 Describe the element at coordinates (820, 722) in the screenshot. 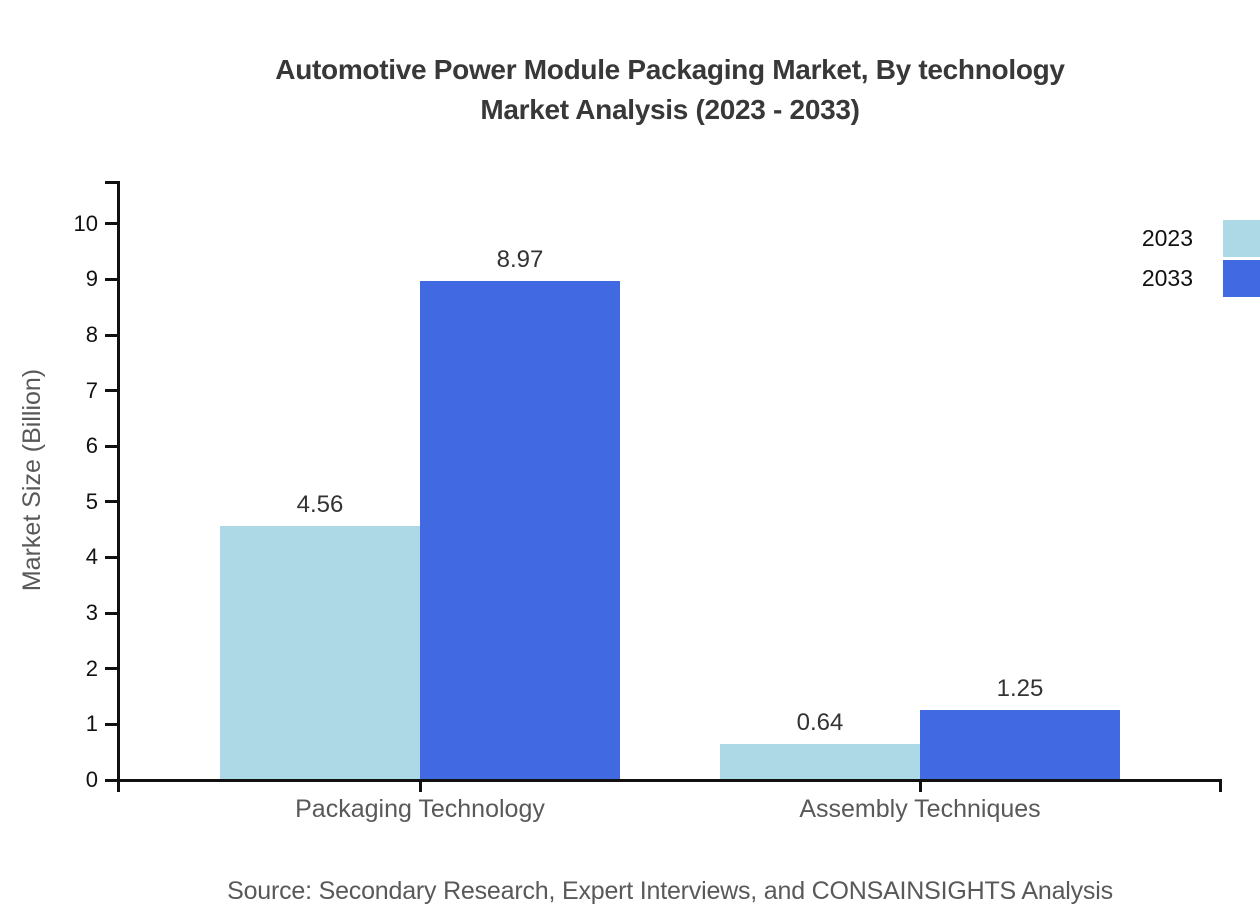

I see `bar-value-label: 0.64` at that location.